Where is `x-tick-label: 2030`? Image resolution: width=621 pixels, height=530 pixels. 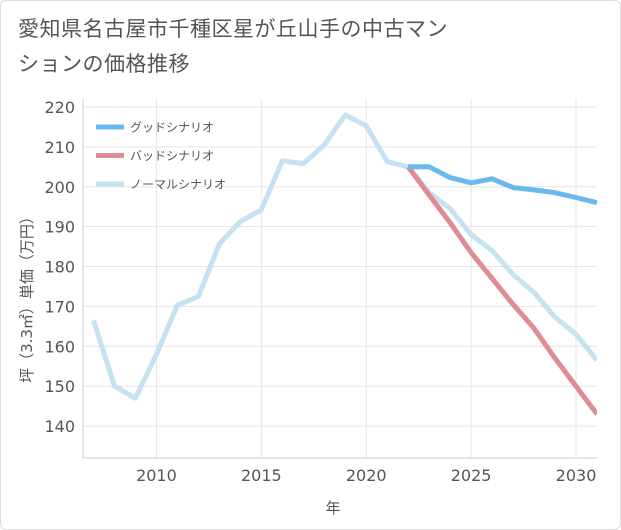
x-tick-label: 2030 is located at coordinates (576, 475).